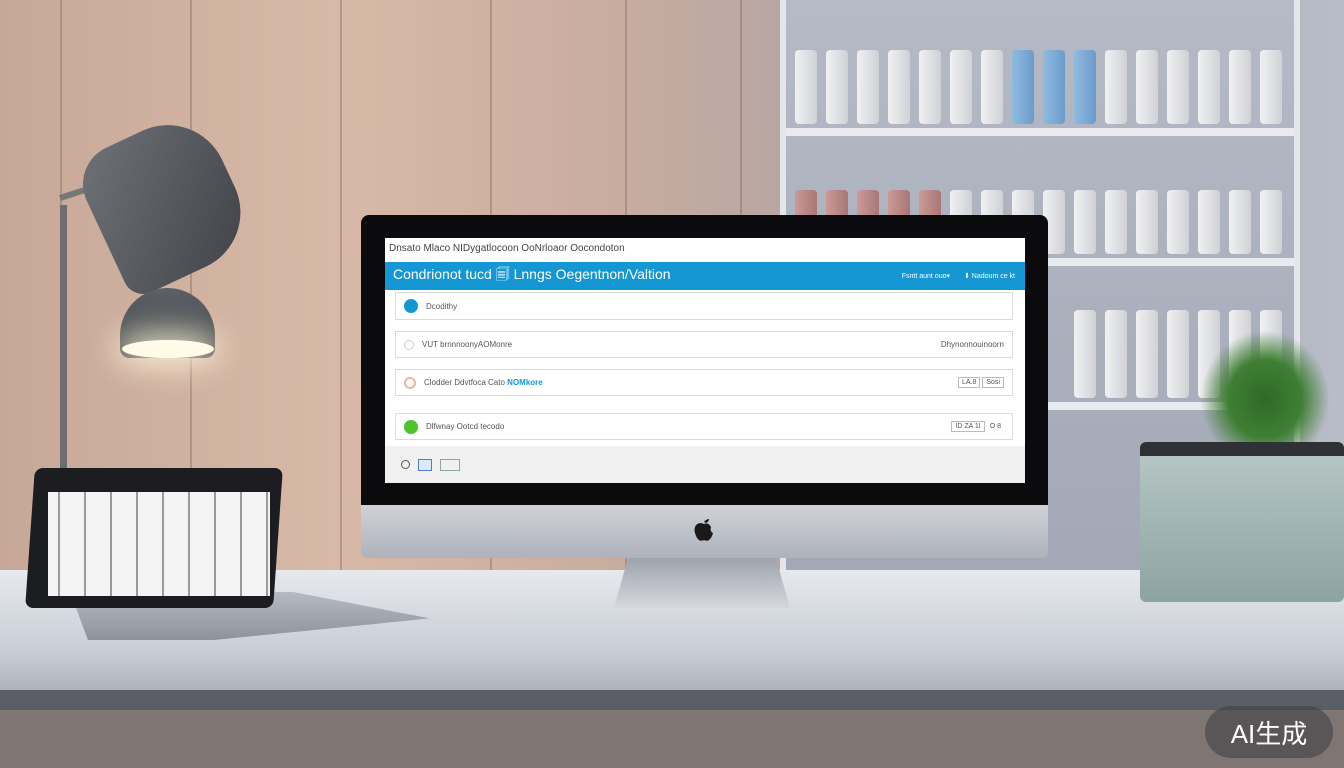 The width and height of the screenshot is (1344, 768). Describe the element at coordinates (704, 532) in the screenshot. I see `apple-logo-icon` at that location.